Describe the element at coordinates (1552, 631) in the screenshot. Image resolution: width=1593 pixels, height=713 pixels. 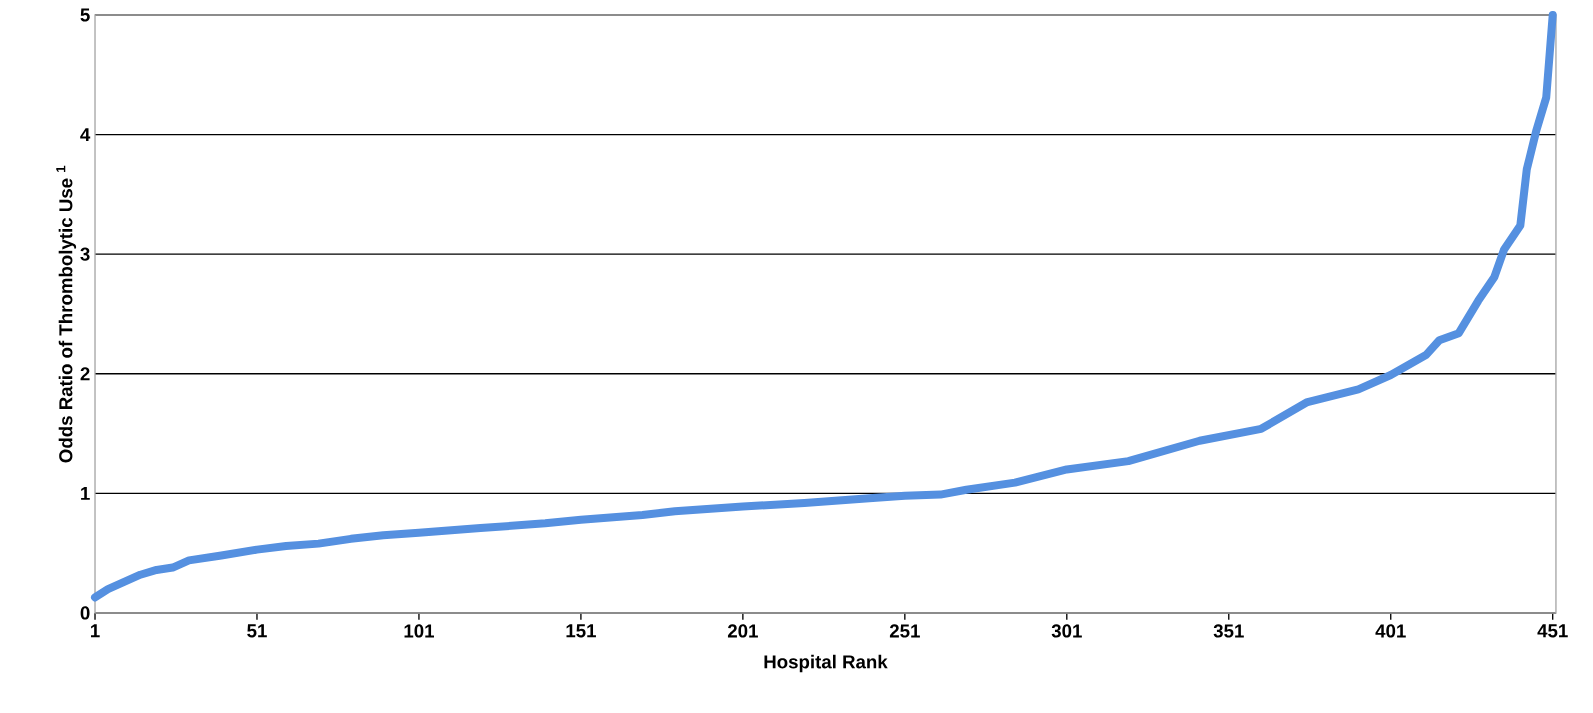
I see `x-tick-label: 451` at that location.